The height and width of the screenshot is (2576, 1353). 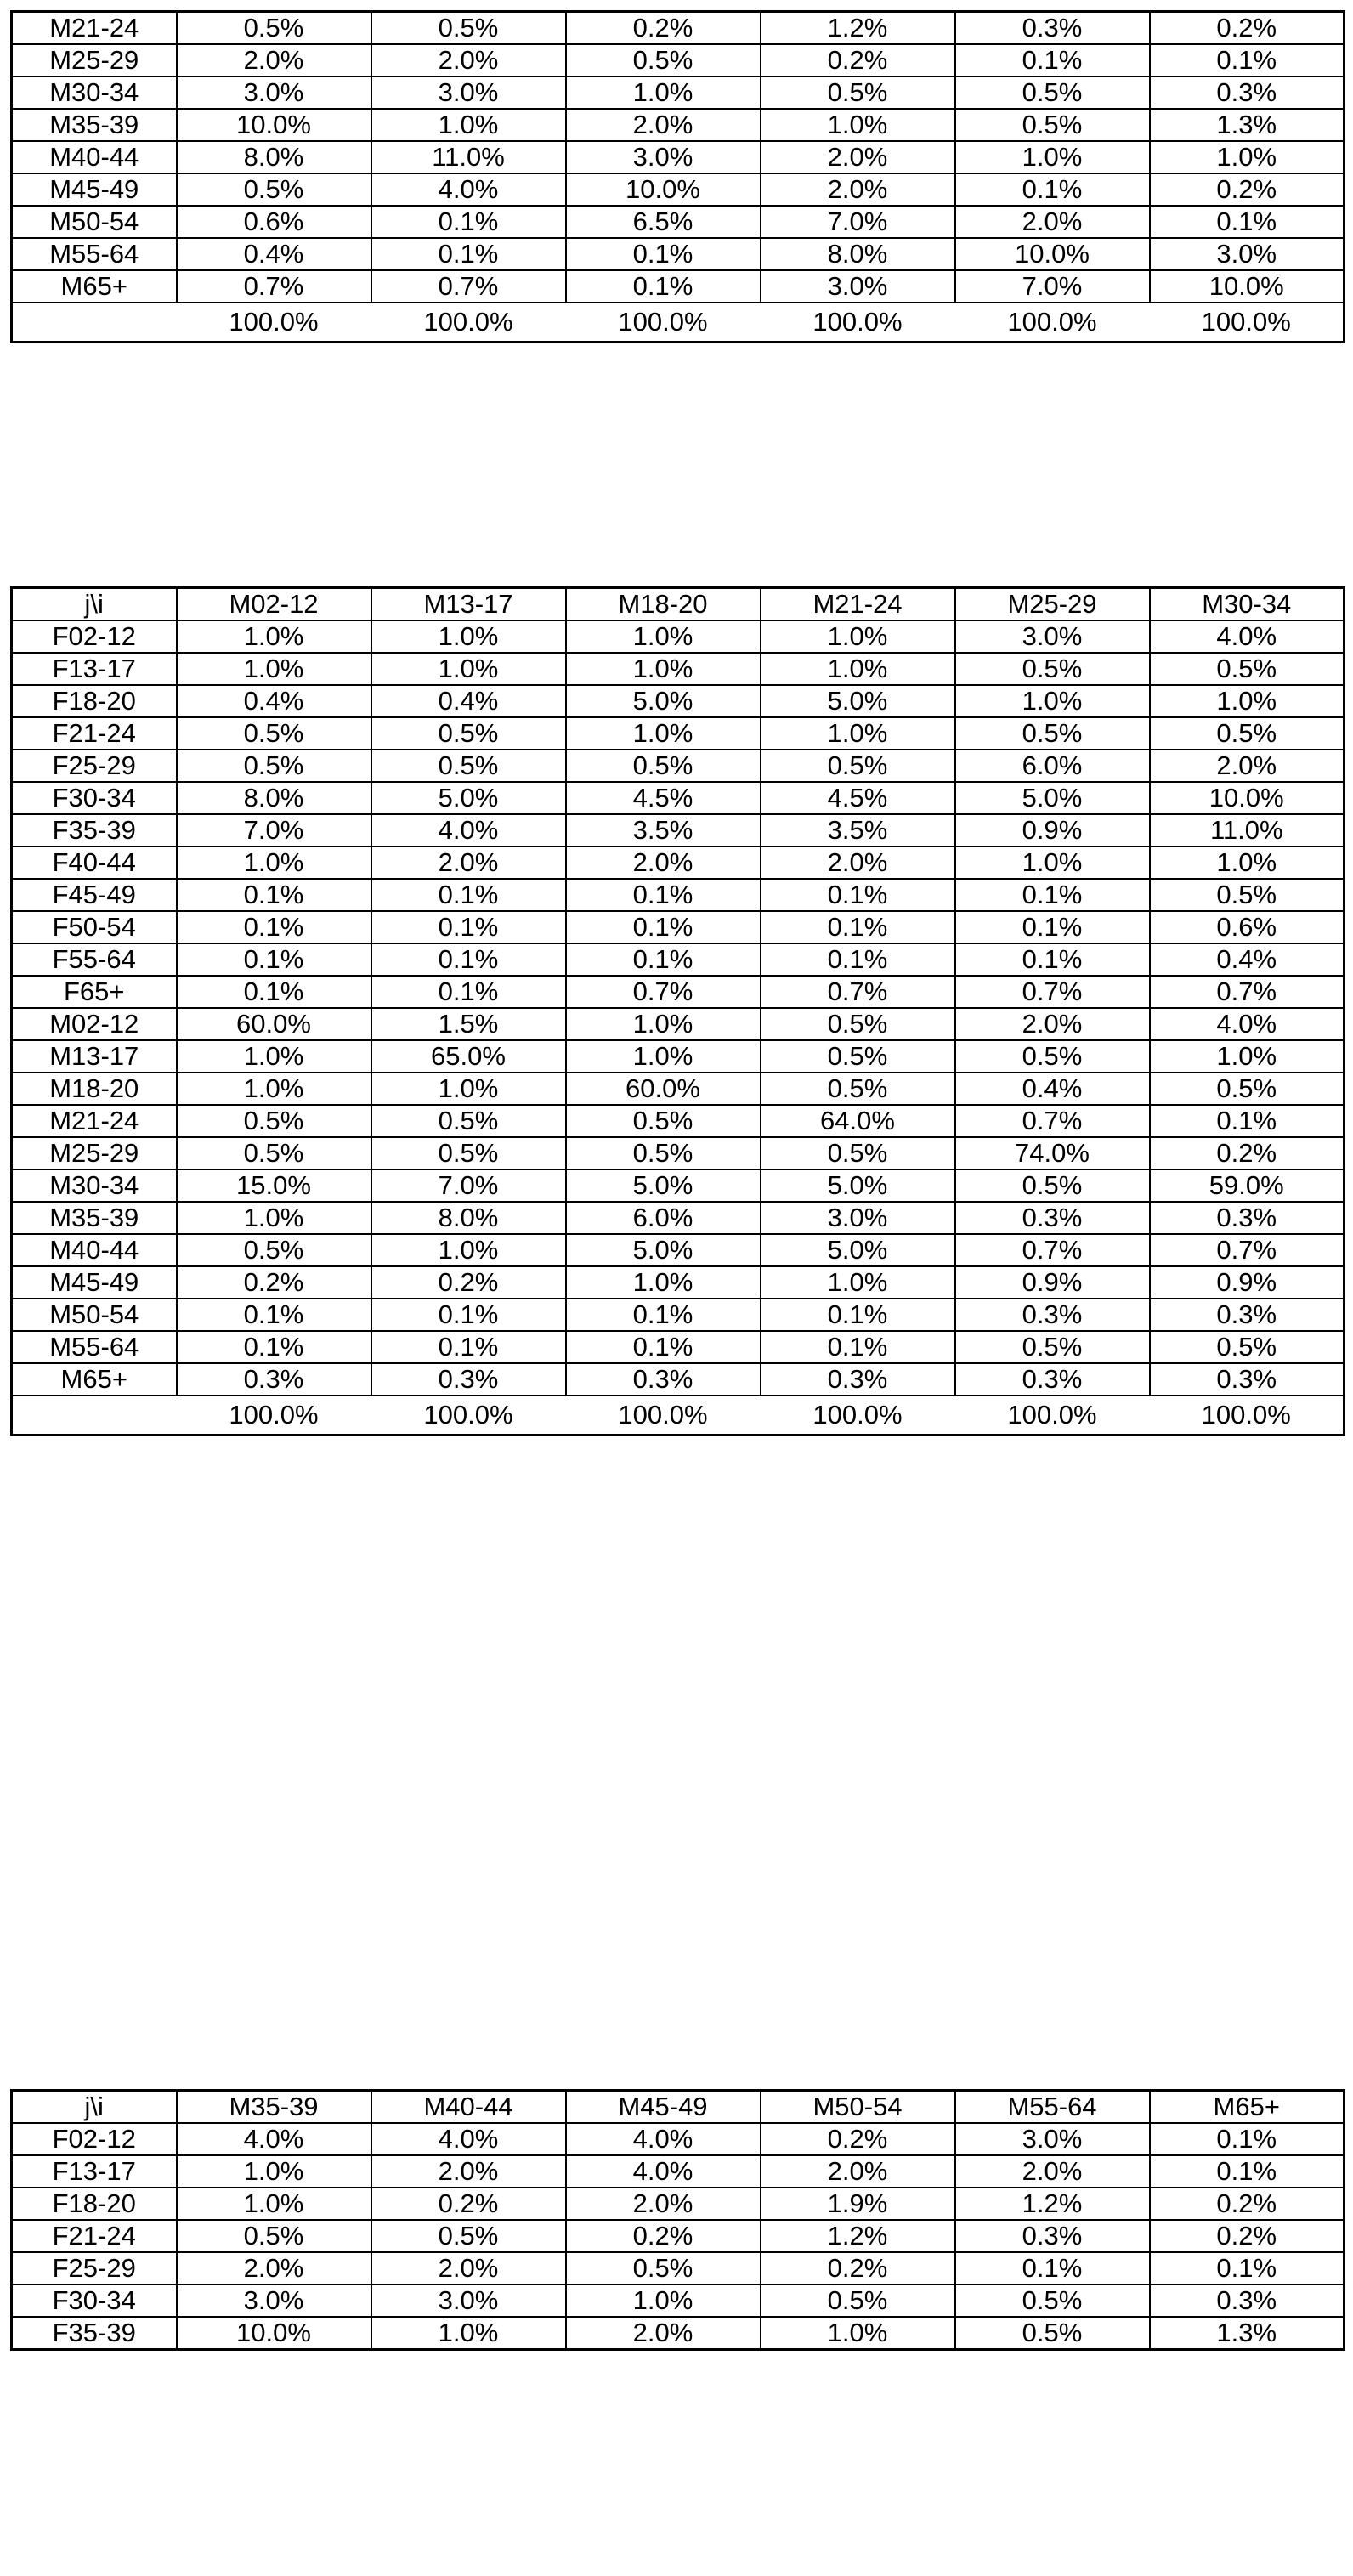 I want to click on table-header-row: j\i M02-12 M13-17 M18-20 M21-24 M25-29 M30-34, so click(x=678, y=603).